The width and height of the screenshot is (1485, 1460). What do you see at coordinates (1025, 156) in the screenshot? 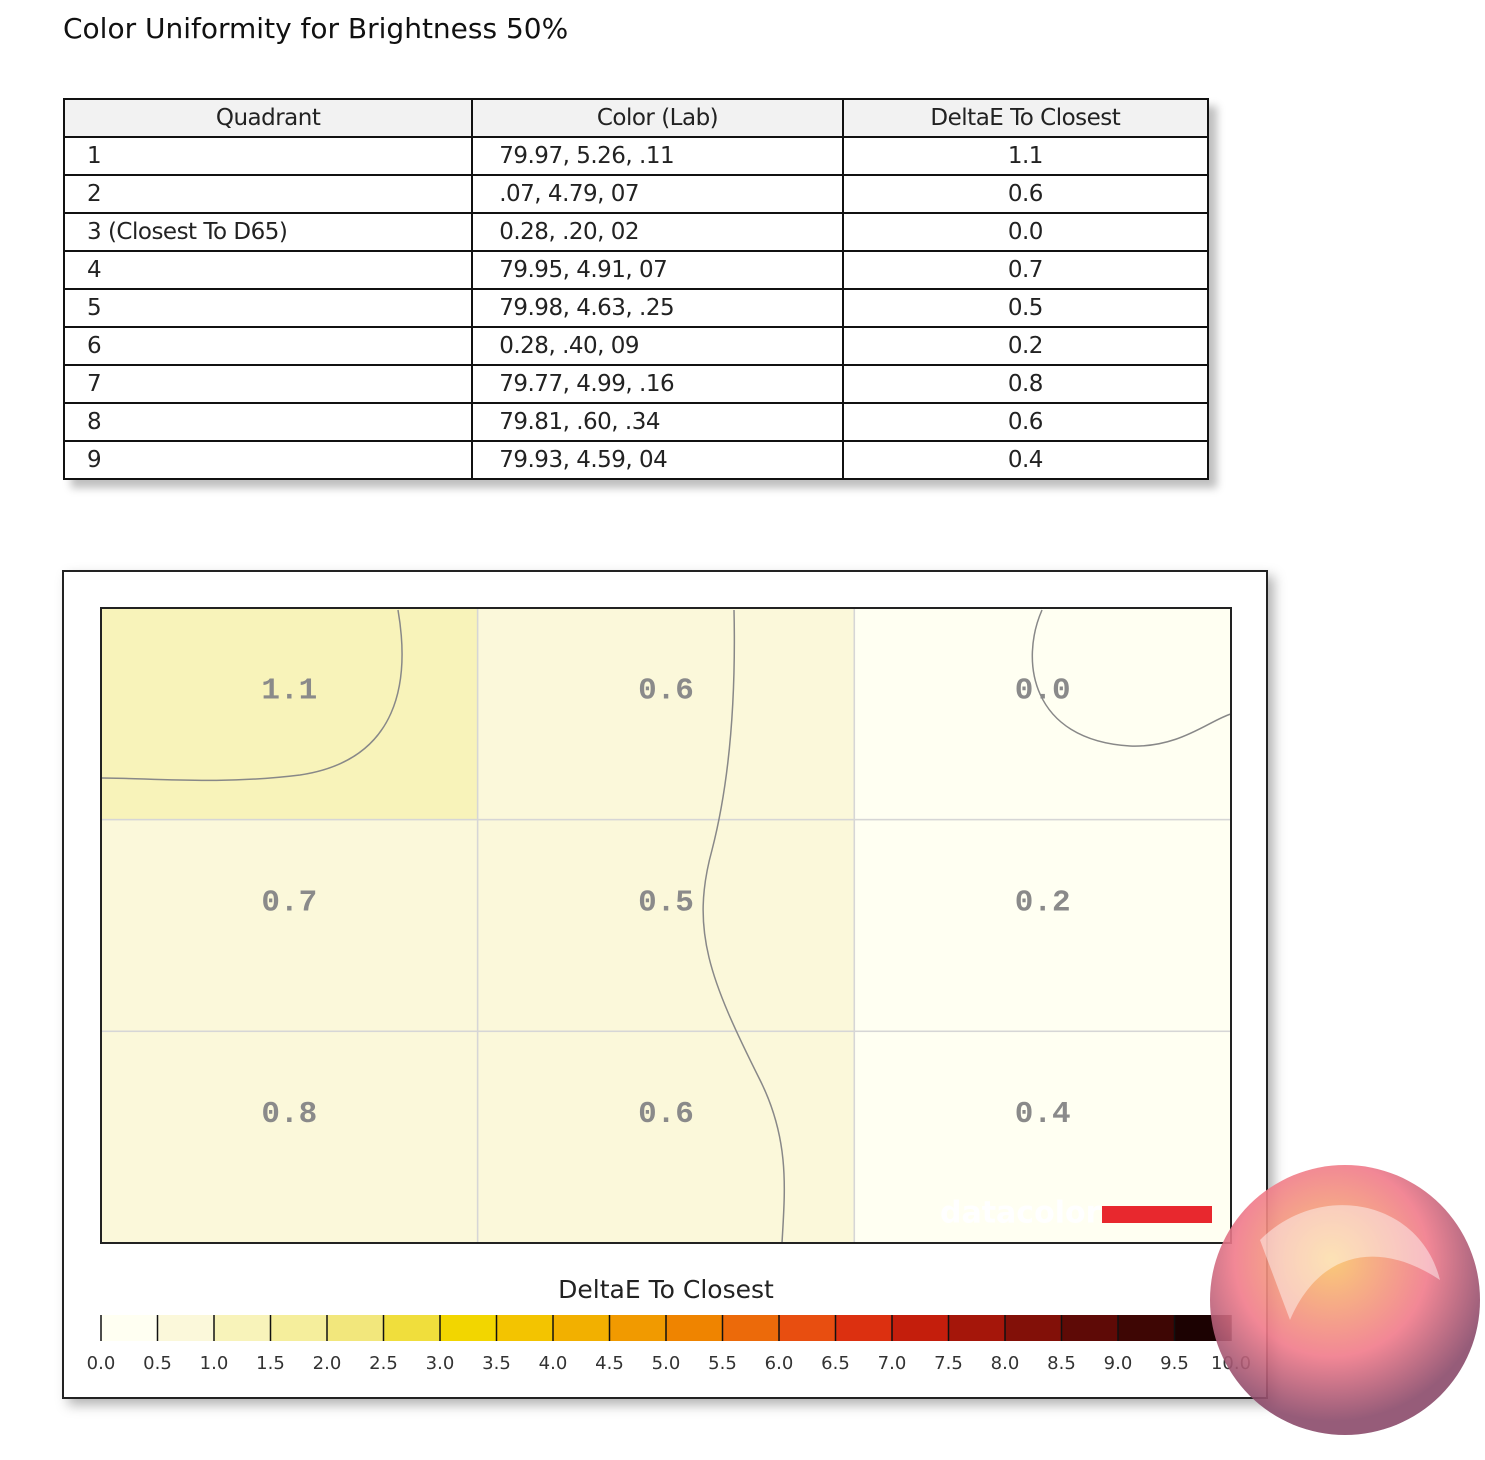
I see `table-cell: 1.1` at bounding box center [1025, 156].